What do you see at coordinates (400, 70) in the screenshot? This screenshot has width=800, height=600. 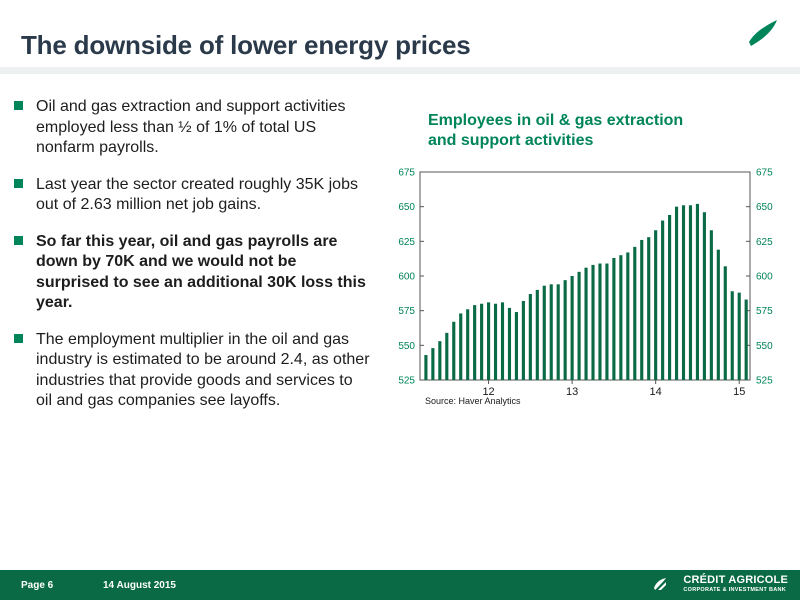 I see `title-divider` at bounding box center [400, 70].